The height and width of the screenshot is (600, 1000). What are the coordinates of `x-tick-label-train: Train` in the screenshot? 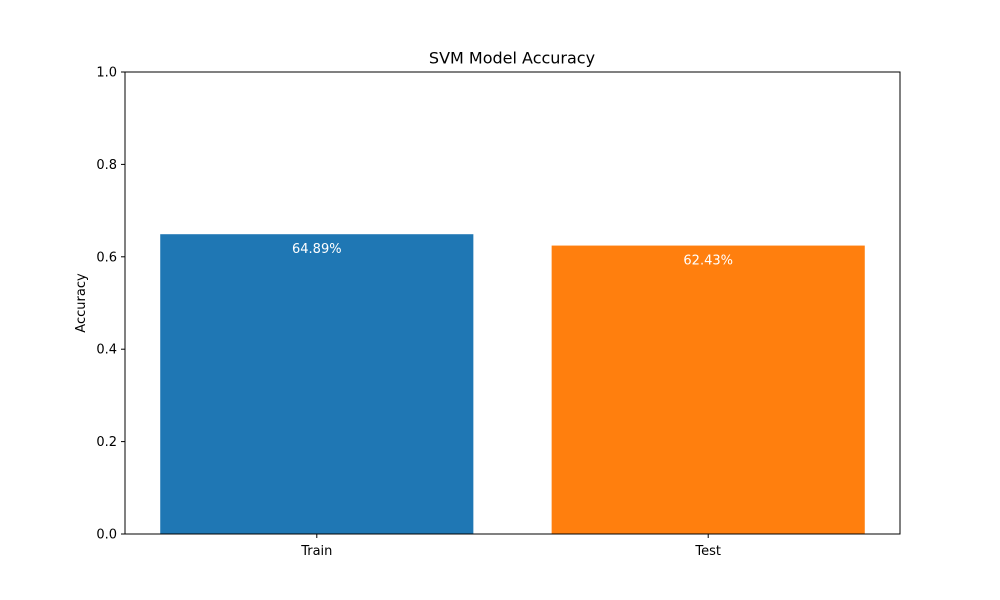 It's located at (316, 551).